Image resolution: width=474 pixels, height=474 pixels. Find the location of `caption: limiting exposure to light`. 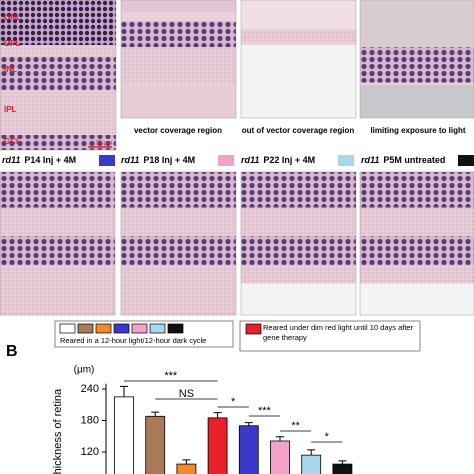

caption: limiting exposure to light is located at coordinates (417, 130).